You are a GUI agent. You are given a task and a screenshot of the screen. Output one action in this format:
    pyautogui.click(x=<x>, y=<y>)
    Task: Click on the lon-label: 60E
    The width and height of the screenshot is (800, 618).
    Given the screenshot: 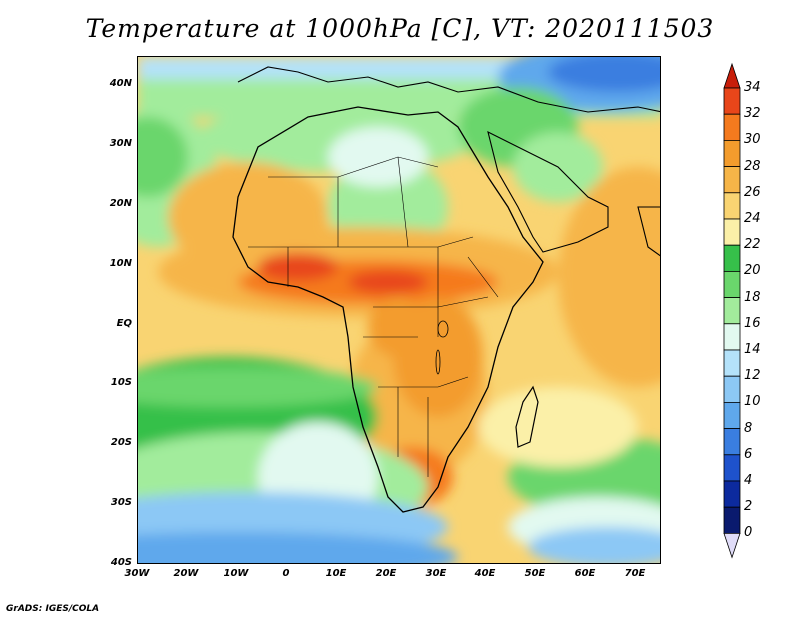 What is the action you would take?
    pyautogui.click(x=585, y=573)
    